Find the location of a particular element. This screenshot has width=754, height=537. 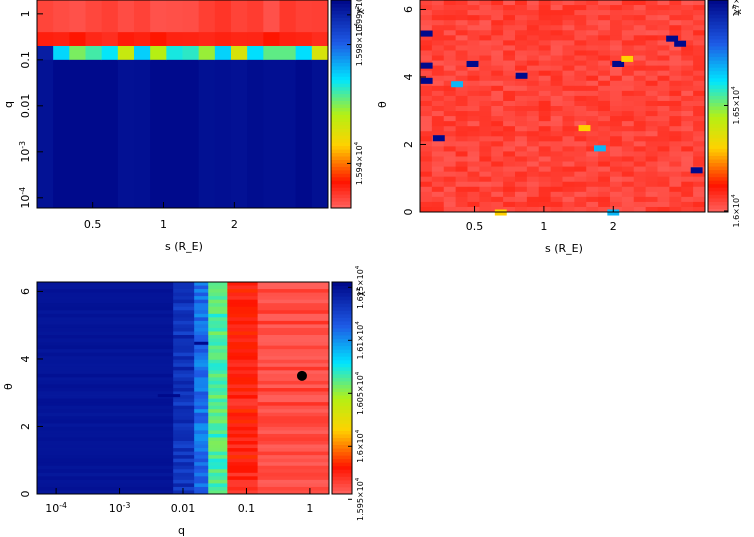

x-tick-label: 0.01 is located at coordinates (183, 508).